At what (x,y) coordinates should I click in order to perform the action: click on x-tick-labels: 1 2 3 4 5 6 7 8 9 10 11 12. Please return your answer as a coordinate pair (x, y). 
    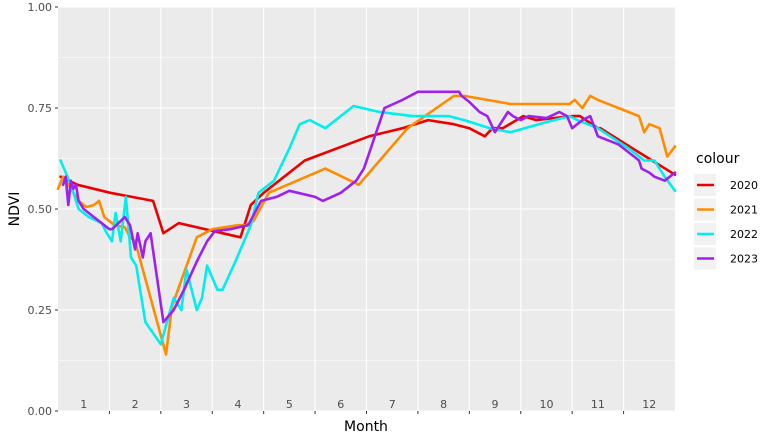
    Looking at the image, I should click on (368, 404).